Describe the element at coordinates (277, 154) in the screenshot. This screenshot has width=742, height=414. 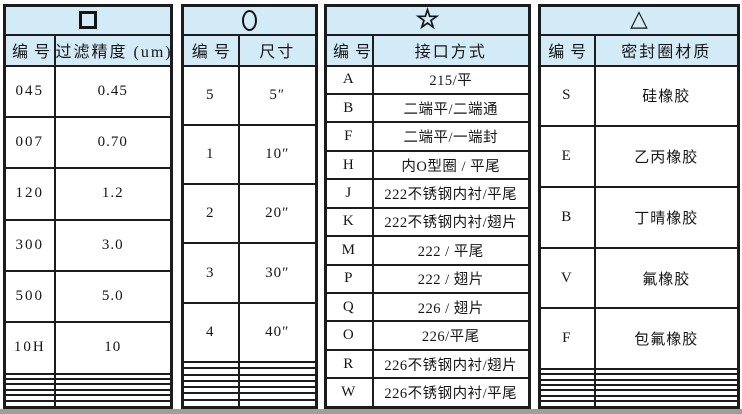
I see `value-cell: 10″` at that location.